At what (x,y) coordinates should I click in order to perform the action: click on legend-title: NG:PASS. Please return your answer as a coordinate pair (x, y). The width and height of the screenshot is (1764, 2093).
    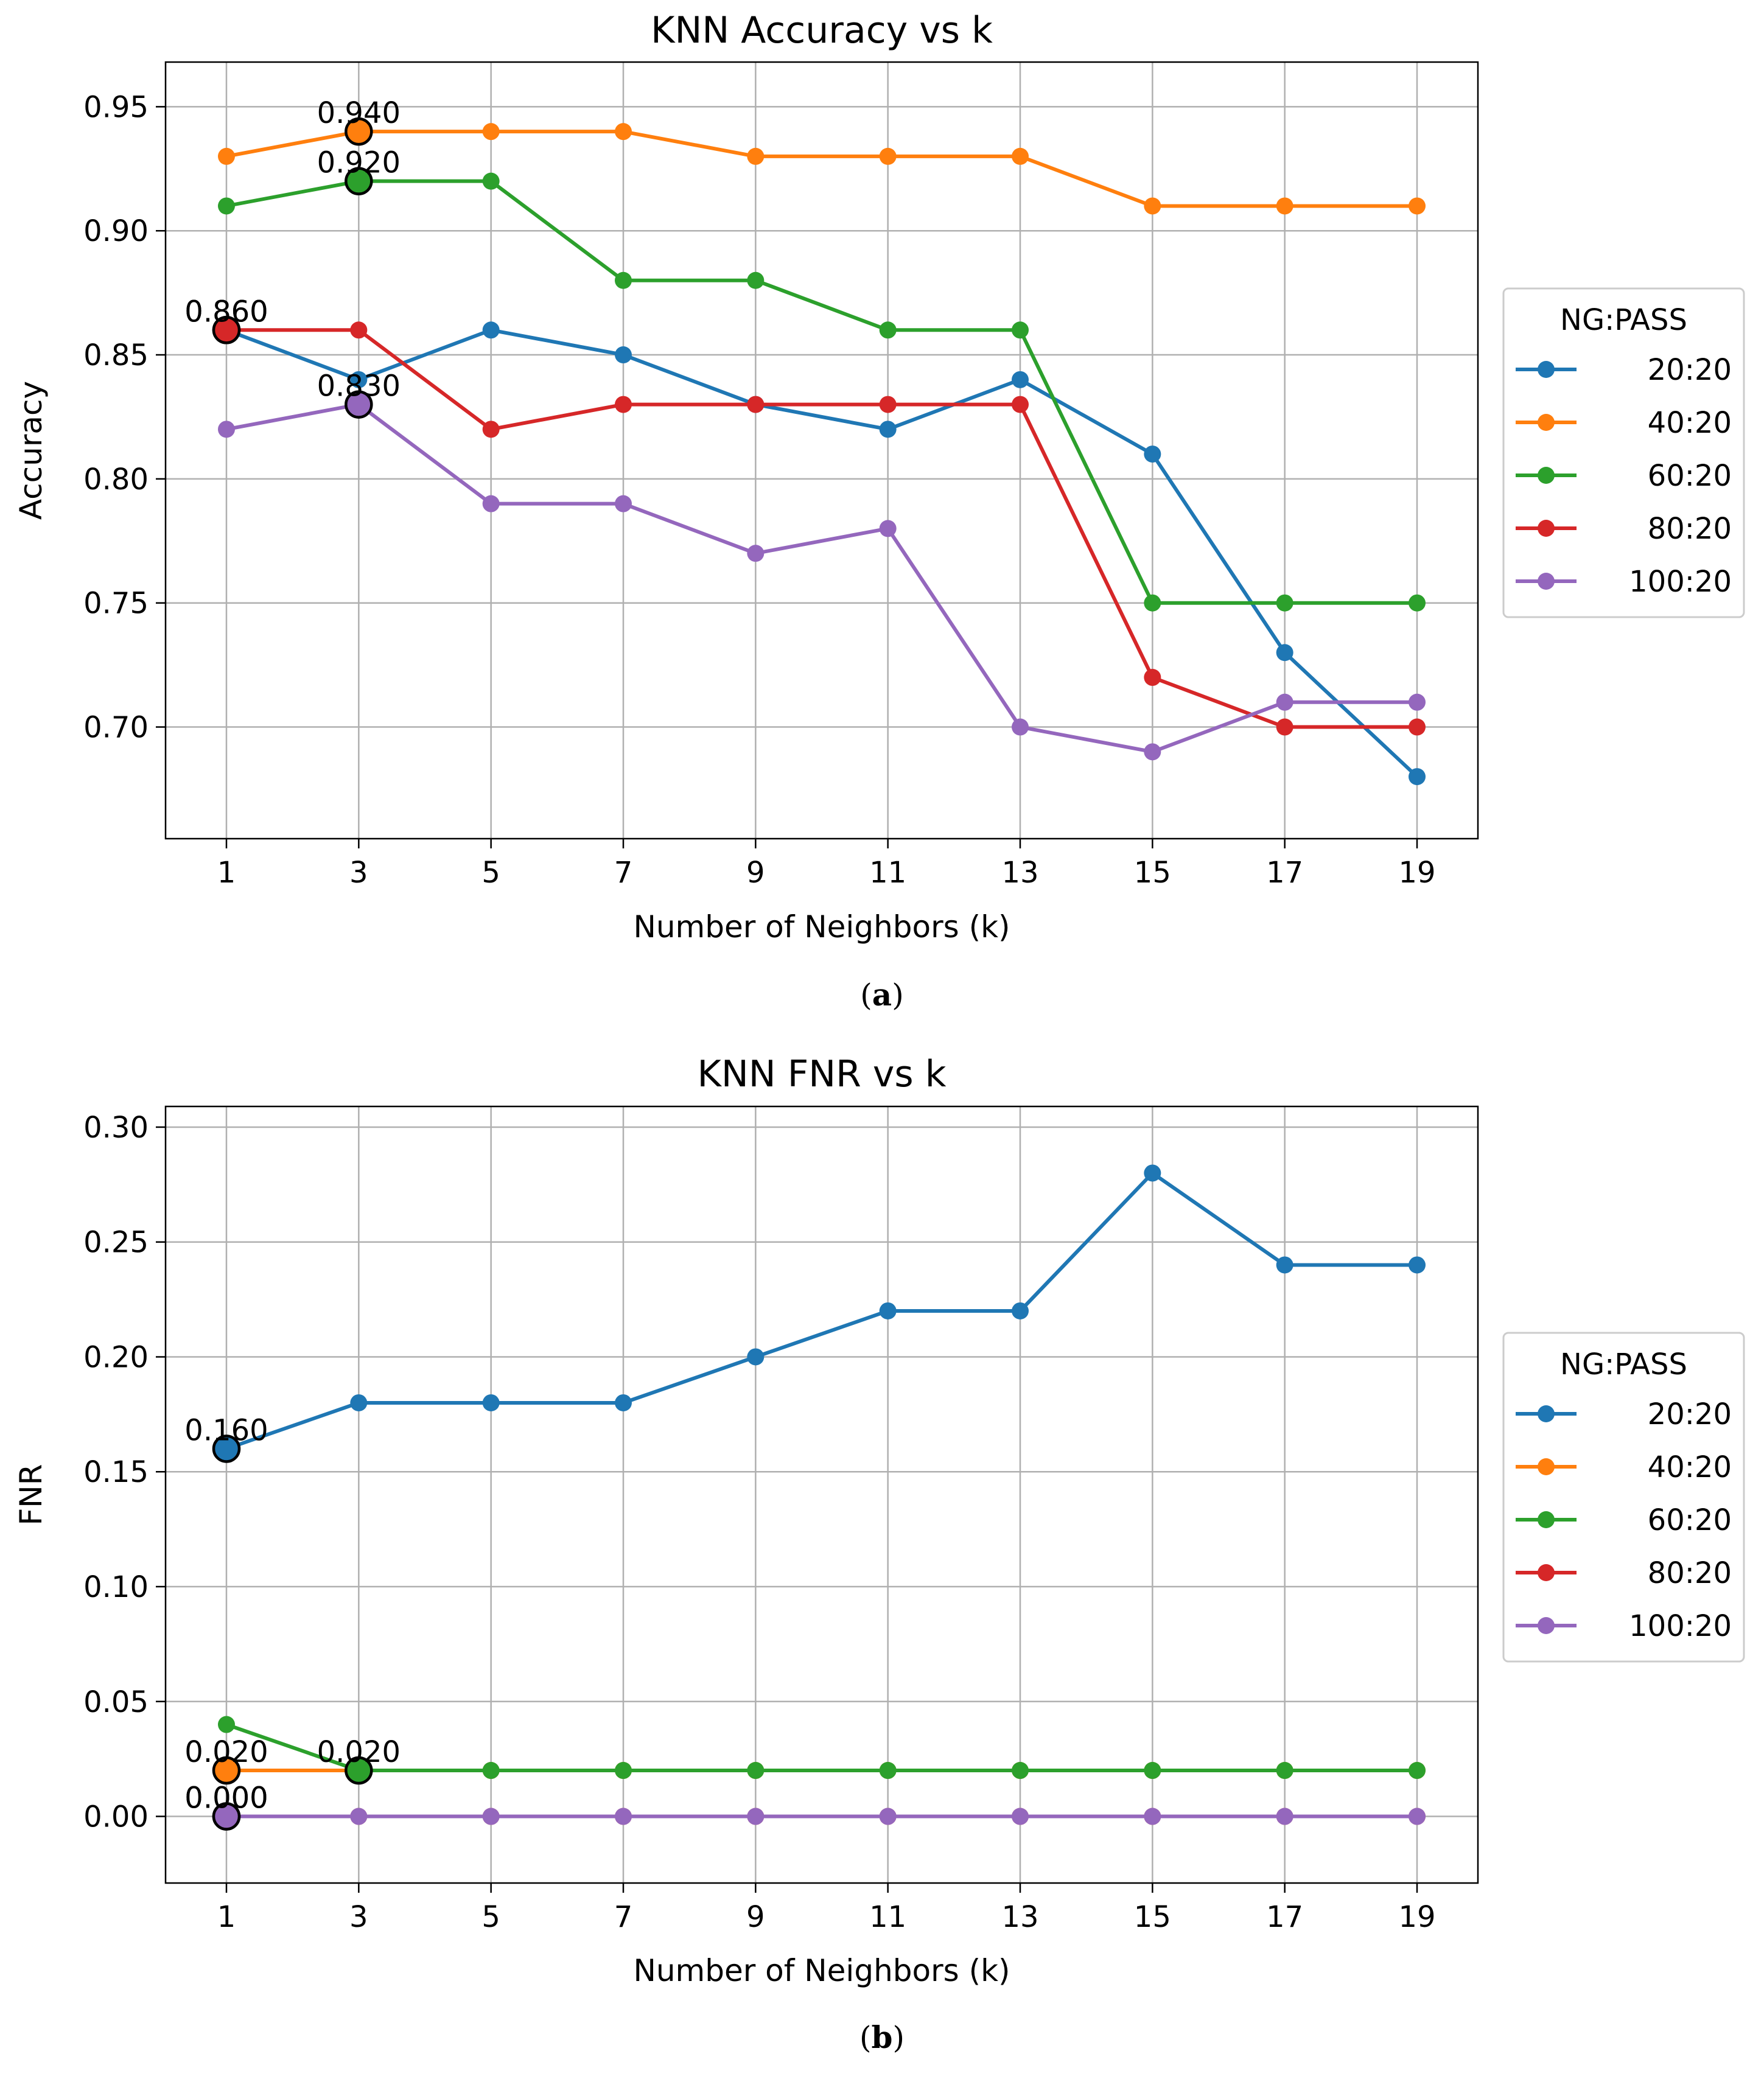
    Looking at the image, I should click on (1623, 320).